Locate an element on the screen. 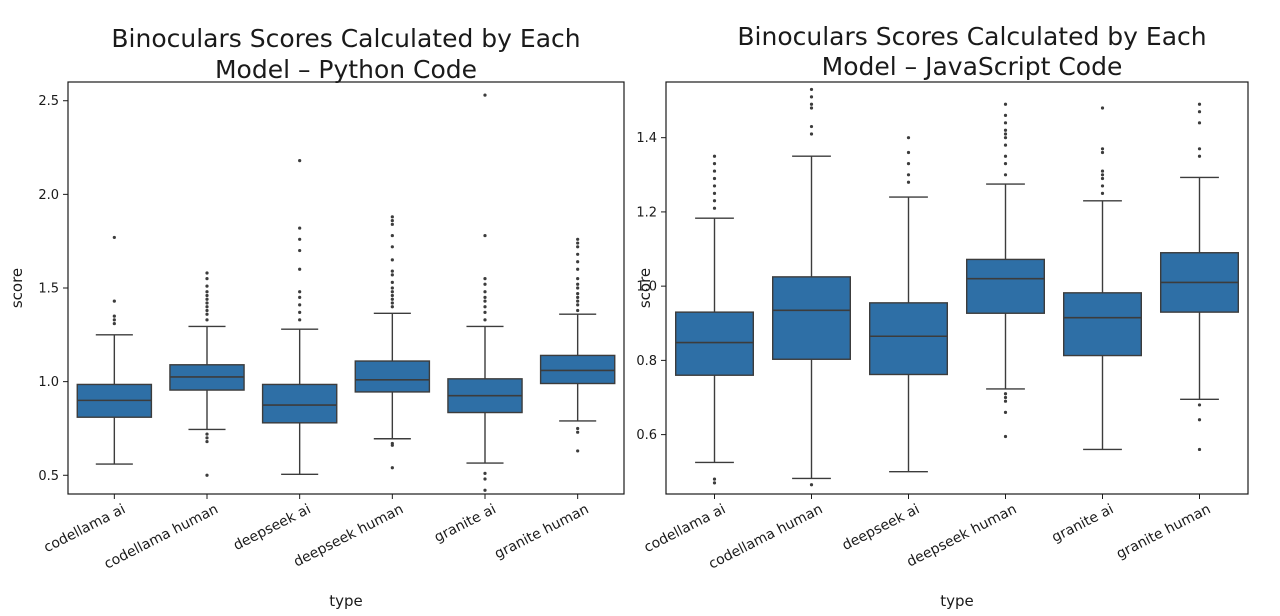 The height and width of the screenshot is (616, 1280). box-deepseek-human is located at coordinates (392, 342).